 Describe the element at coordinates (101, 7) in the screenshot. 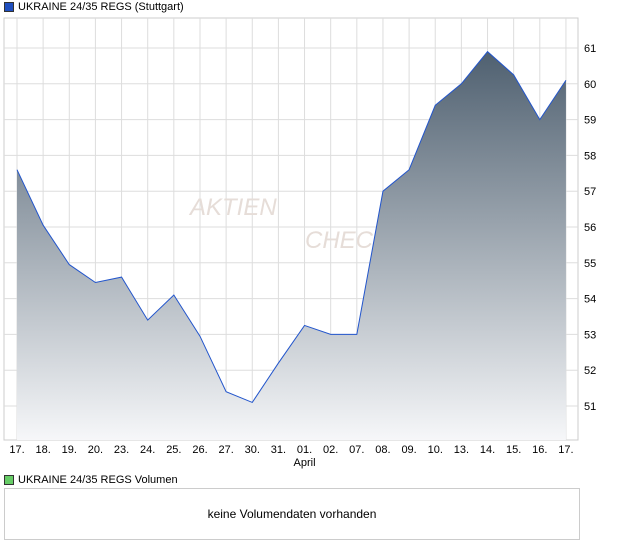

I see `legend-label: UKRAINE 24/35 REGS (Stuttgart)` at that location.